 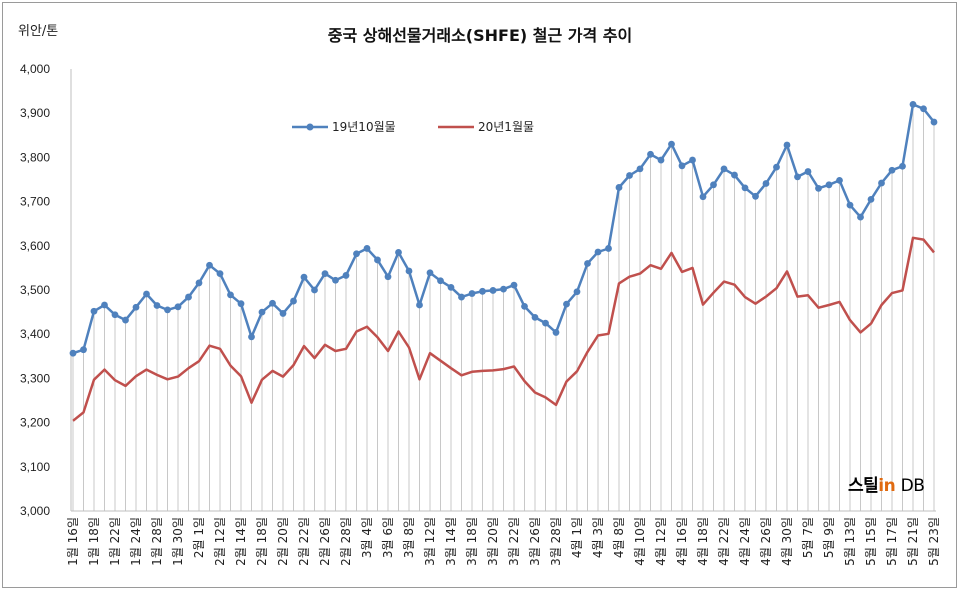 I want to click on y-tick-label: 3,900, so click(x=35, y=113).